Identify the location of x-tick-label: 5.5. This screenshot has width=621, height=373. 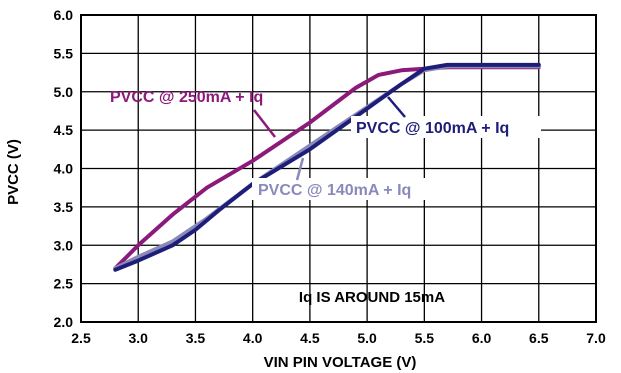
(425, 338).